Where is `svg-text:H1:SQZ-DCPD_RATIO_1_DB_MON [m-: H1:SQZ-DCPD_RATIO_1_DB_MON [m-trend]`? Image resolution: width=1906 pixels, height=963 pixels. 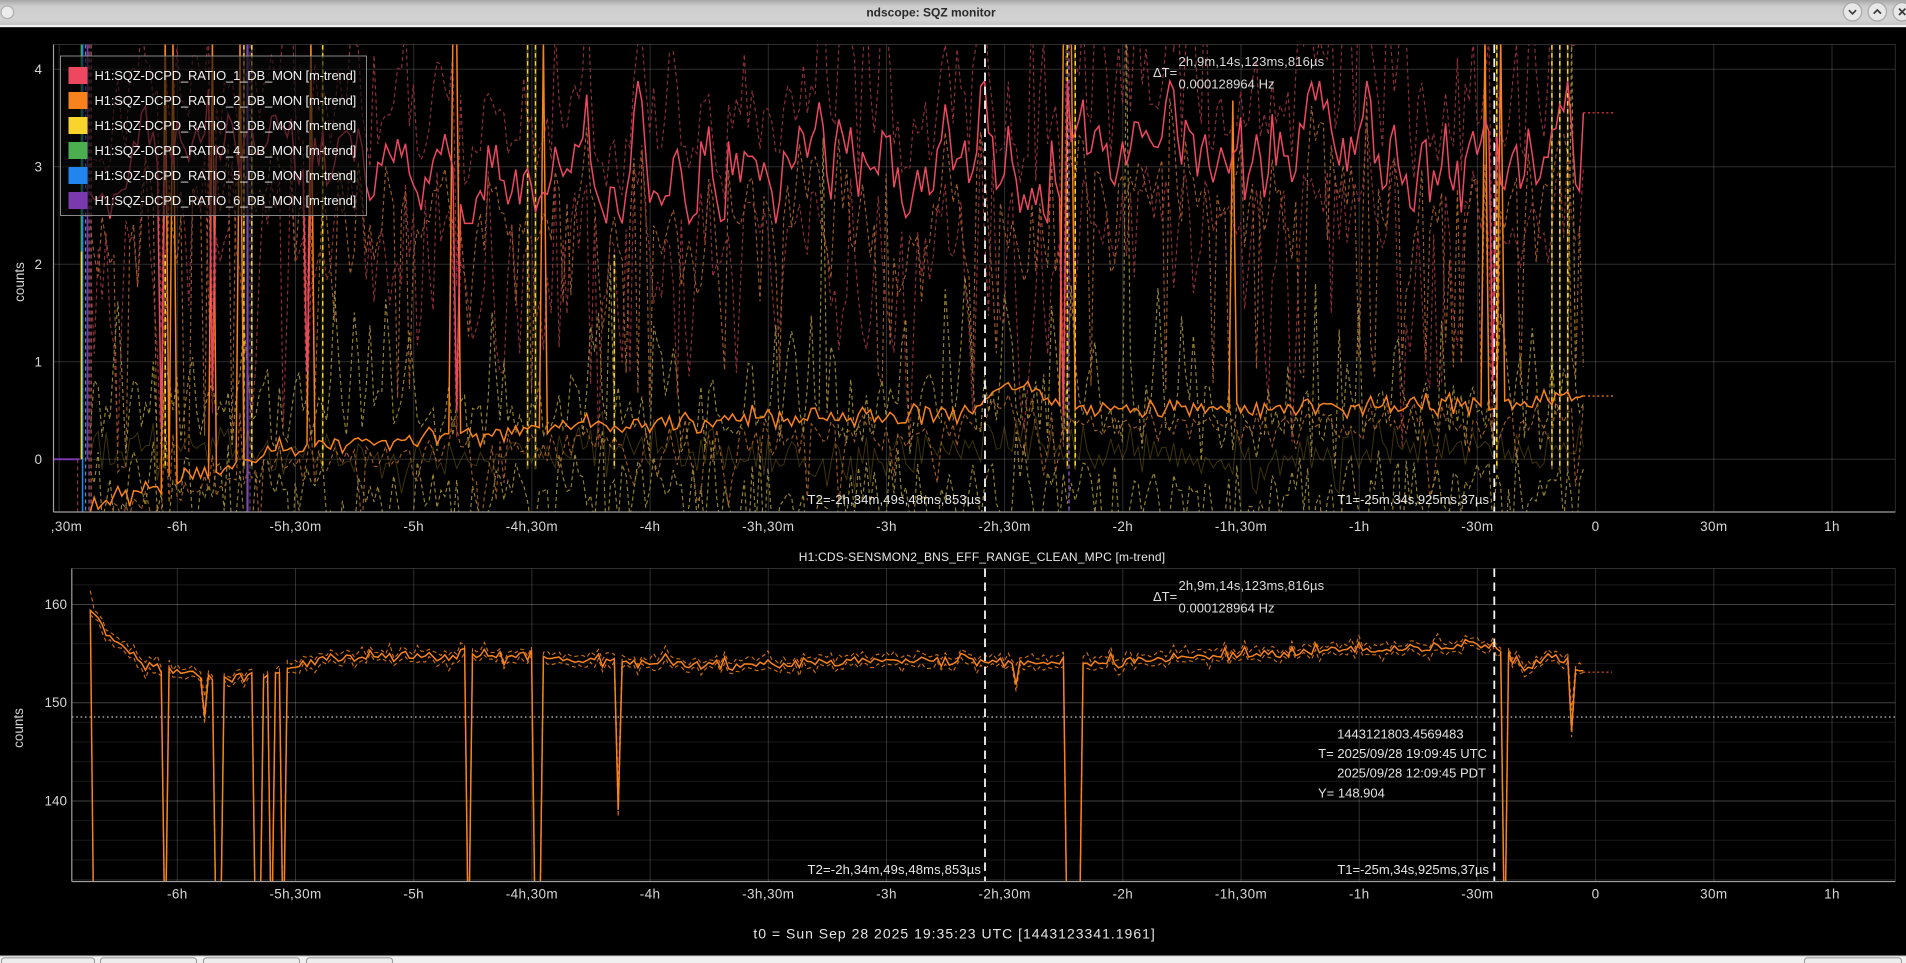 svg-text:H1:SQZ-DCPD_RATIO_1_DB_MON [m-: H1:SQZ-DCPD_RATIO_1_DB_MON [m-trend] is located at coordinates (226, 75).